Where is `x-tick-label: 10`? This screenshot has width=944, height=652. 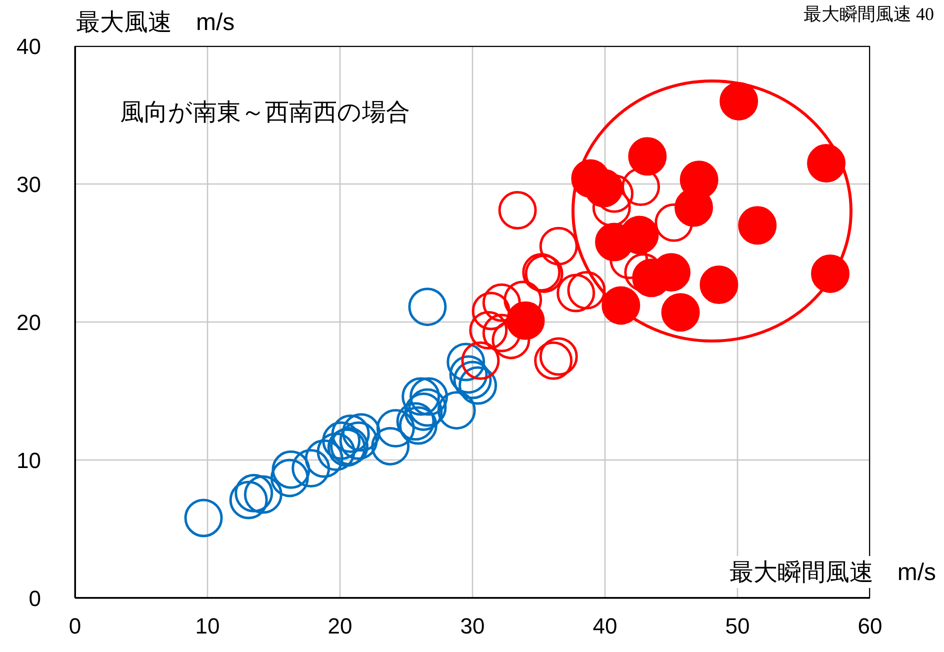 x-tick-label: 10 is located at coordinates (207, 626).